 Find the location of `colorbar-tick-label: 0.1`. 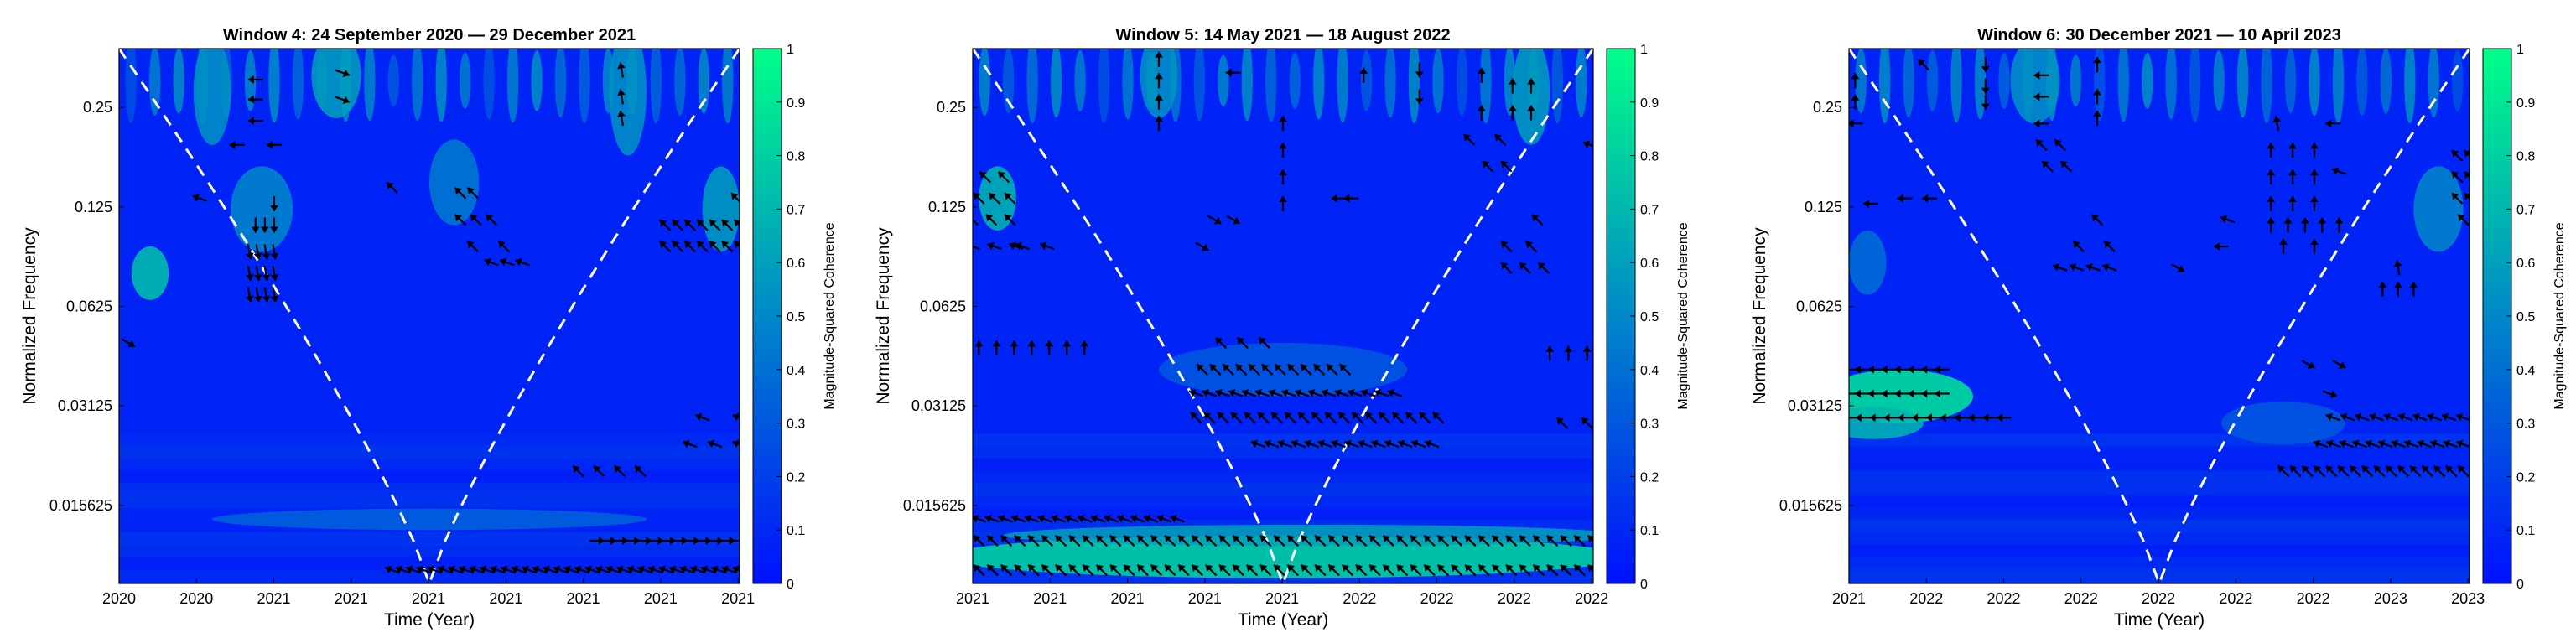

colorbar-tick-label: 0.1 is located at coordinates (796, 531).